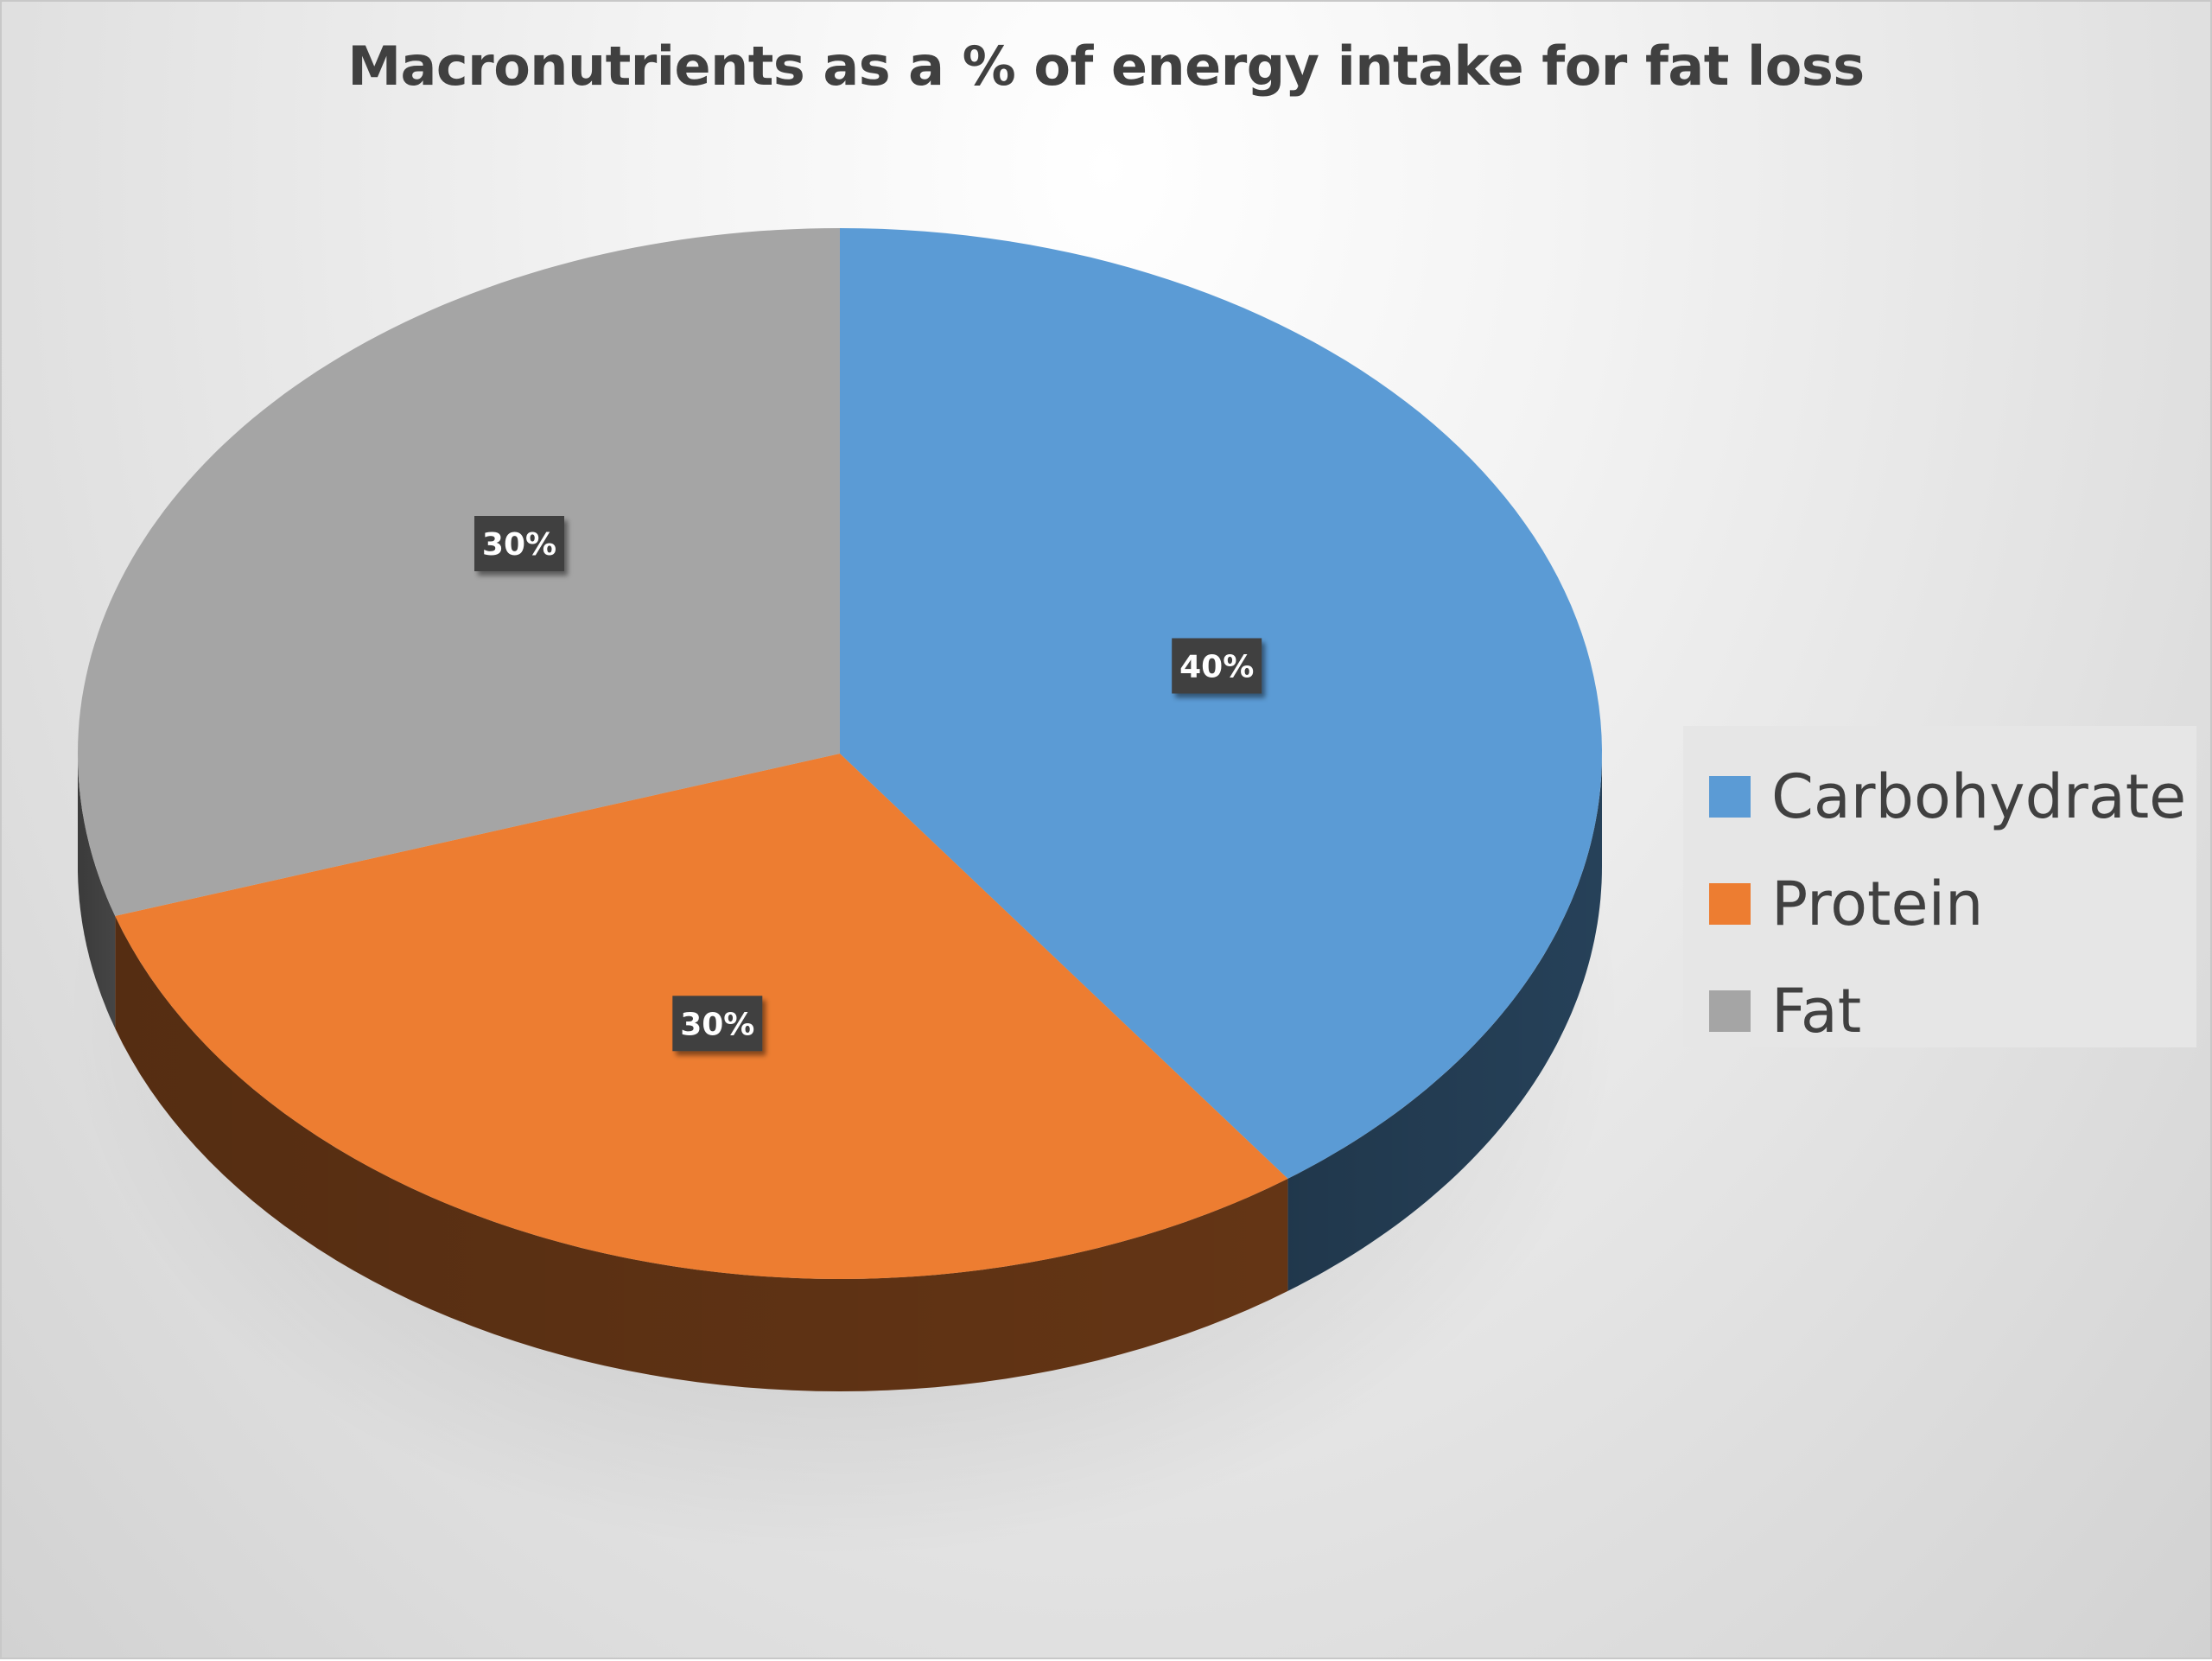  Describe the element at coordinates (459, 572) in the screenshot. I see `pie-slice-fat` at that location.